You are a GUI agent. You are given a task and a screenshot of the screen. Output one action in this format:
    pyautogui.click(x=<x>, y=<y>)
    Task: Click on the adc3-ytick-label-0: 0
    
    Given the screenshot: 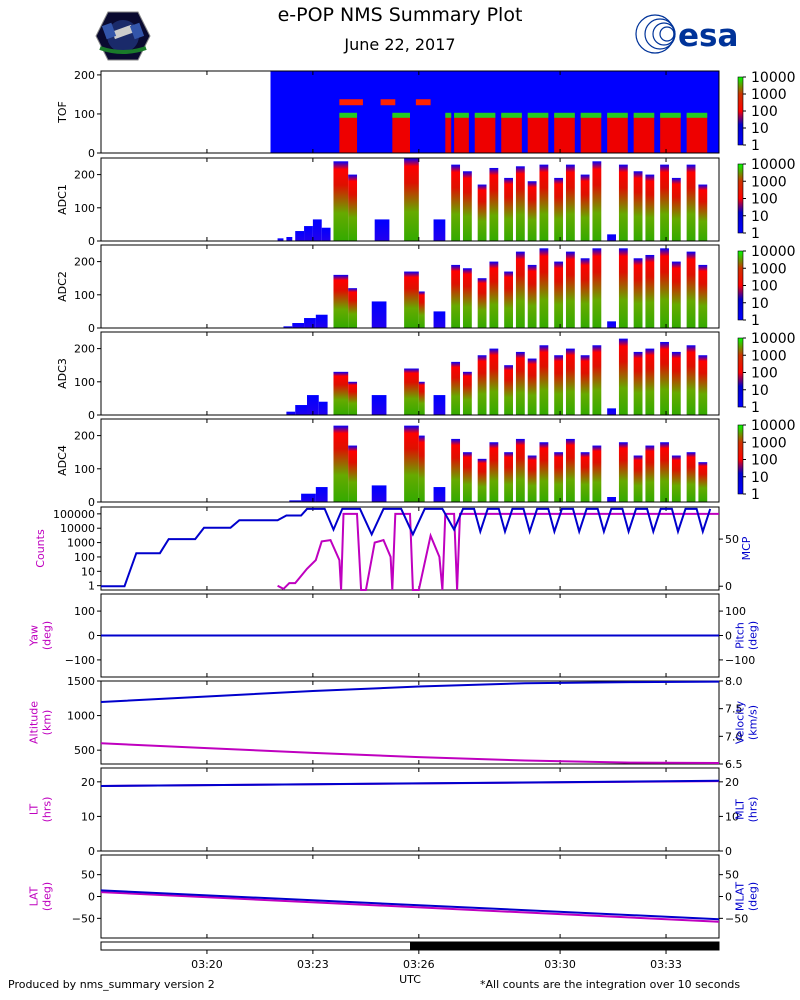 What is the action you would take?
    pyautogui.click(x=91, y=415)
    